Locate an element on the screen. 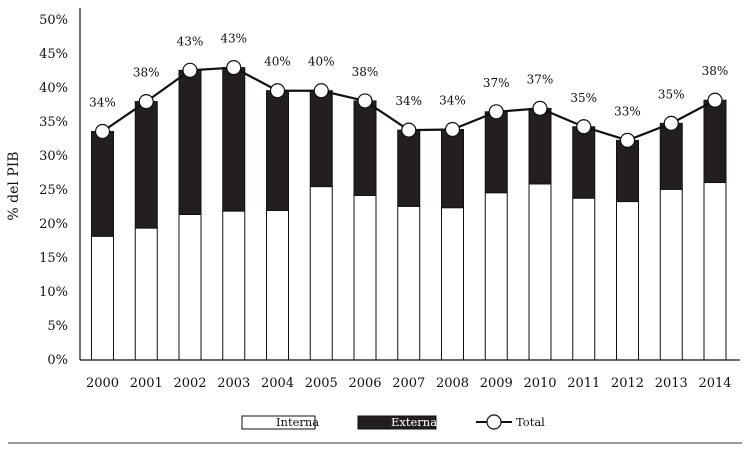  y-tick-label: 45% is located at coordinates (53, 54).